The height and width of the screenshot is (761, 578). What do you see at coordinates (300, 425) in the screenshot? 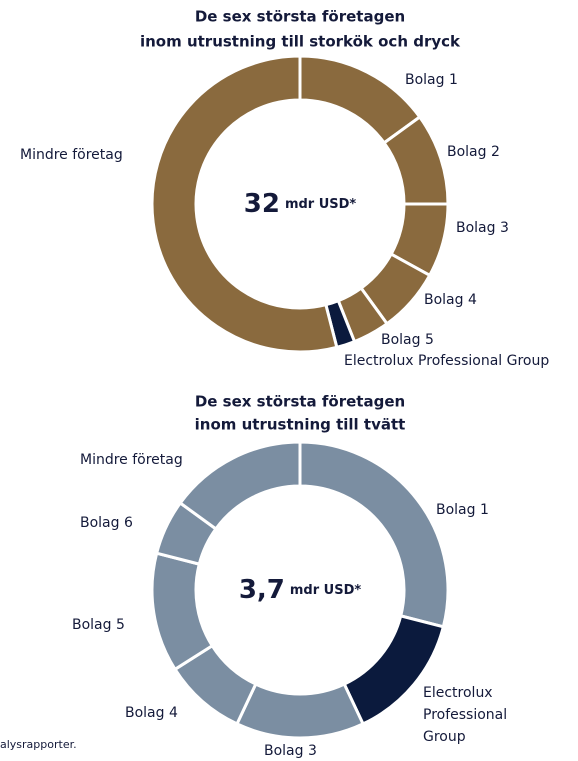
I see `chart-title: inom utrustning till tvätt` at bounding box center [300, 425].